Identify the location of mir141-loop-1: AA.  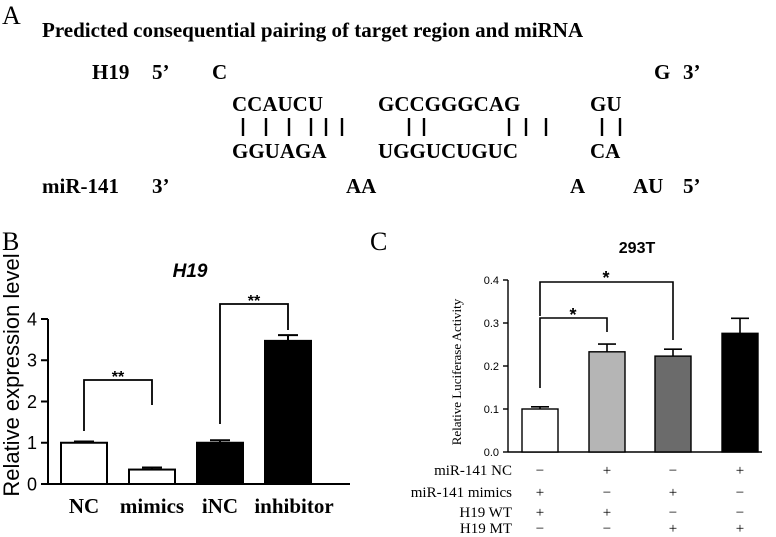
(361, 186).